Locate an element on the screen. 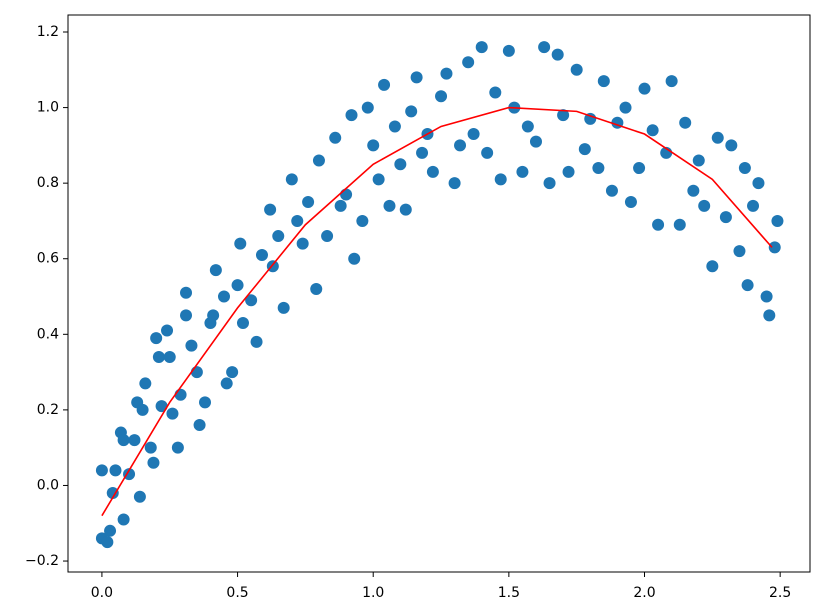 Image resolution: width=824 pixels, height=616 pixels. y-tick-label: −0.2 is located at coordinates (42, 561).